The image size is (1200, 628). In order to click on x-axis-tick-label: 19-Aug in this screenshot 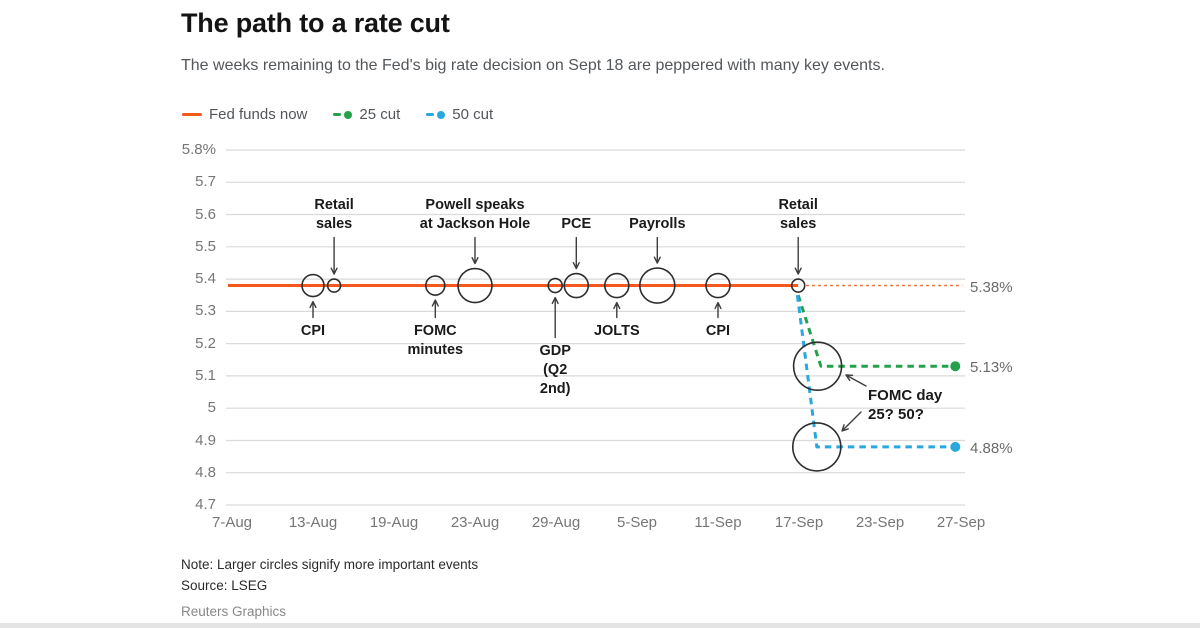, I will do `click(394, 522)`.